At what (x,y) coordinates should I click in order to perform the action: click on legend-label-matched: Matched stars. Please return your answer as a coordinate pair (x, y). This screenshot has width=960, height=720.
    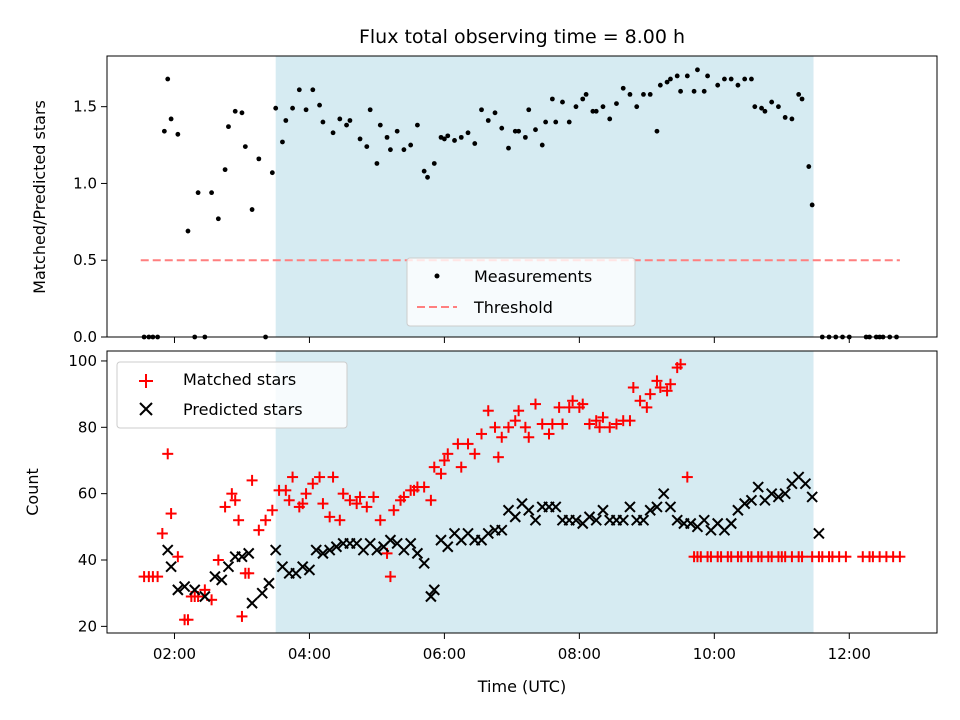
    Looking at the image, I should click on (239, 379).